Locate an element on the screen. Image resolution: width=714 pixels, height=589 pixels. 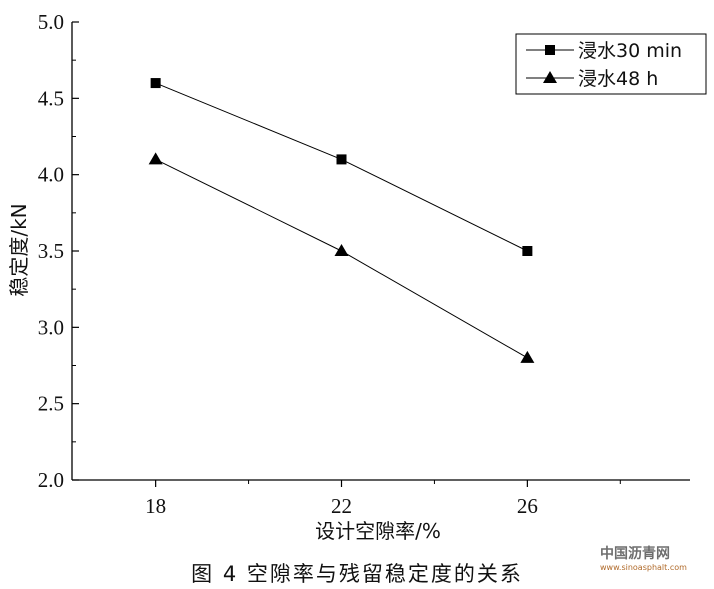
watermark: 中国沥青网 www.sinoasphalt.com is located at coordinates (643, 557).